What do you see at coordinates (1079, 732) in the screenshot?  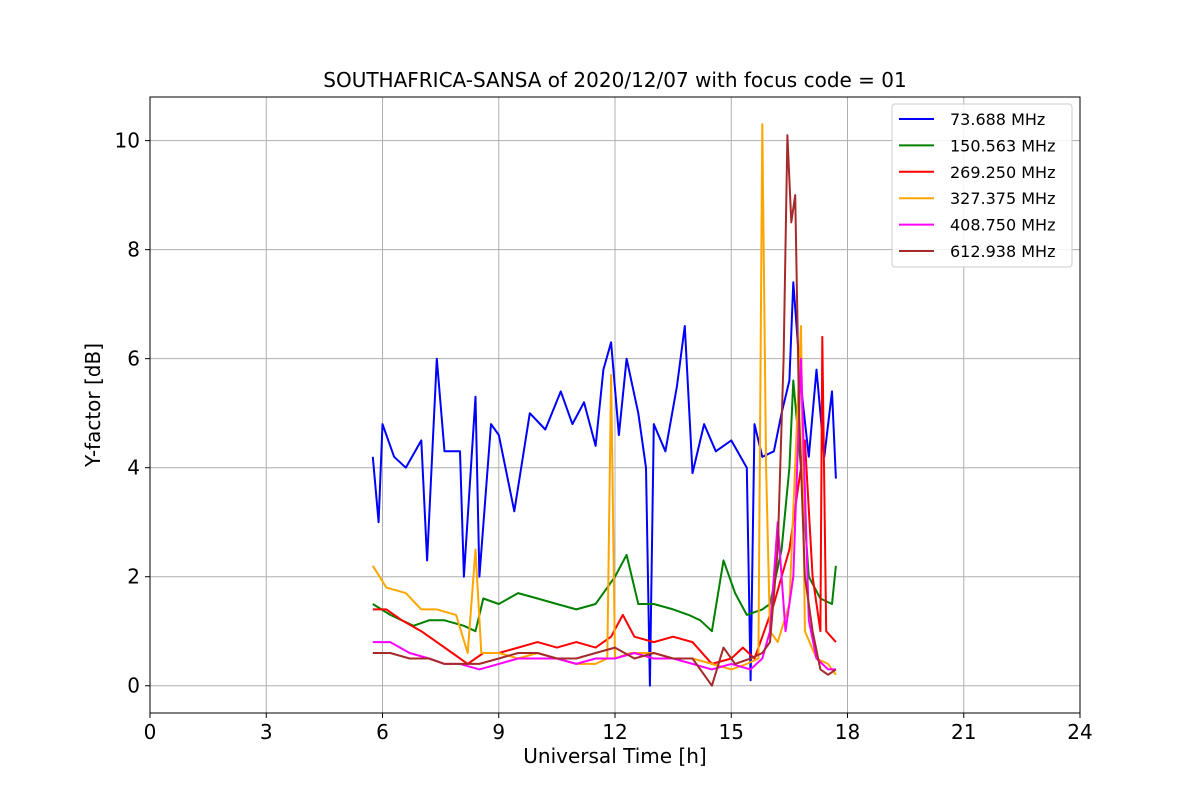 I see `x-tick-label: 24` at bounding box center [1079, 732].